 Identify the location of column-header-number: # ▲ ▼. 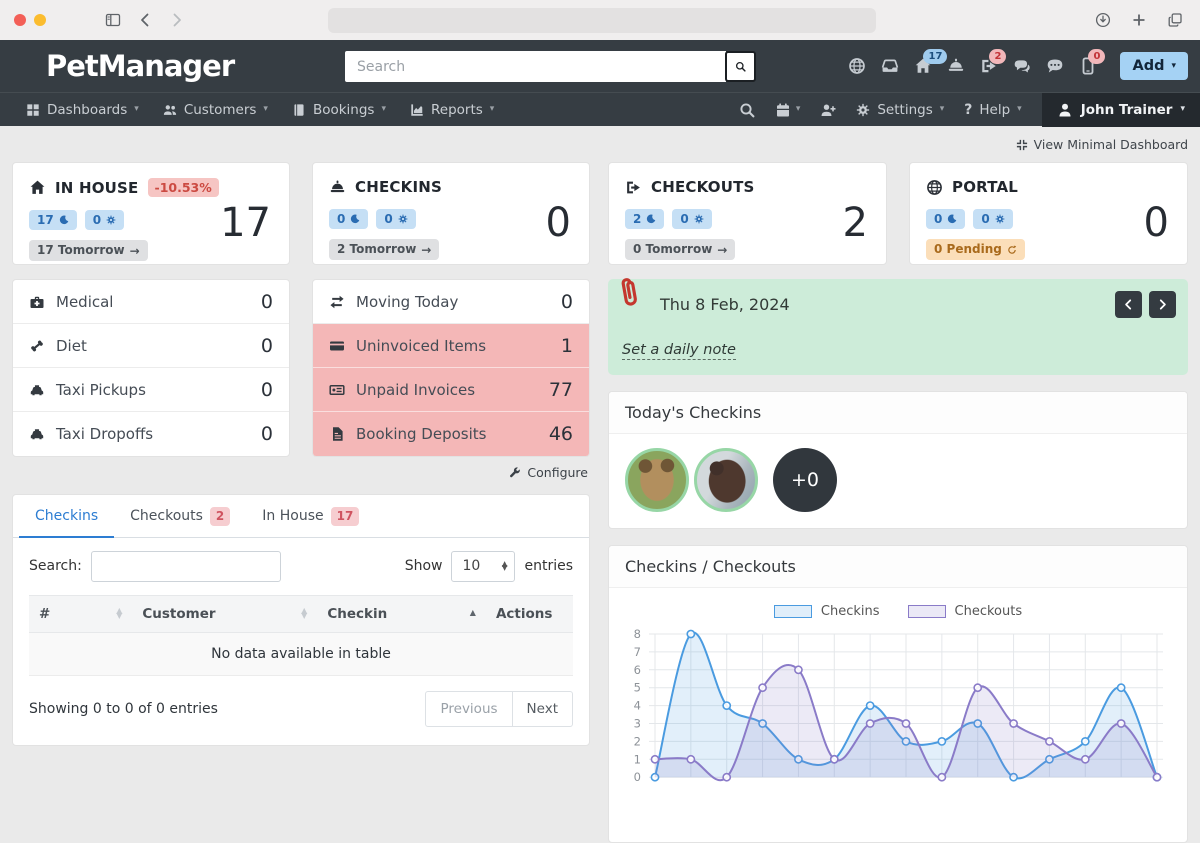
(81, 613).